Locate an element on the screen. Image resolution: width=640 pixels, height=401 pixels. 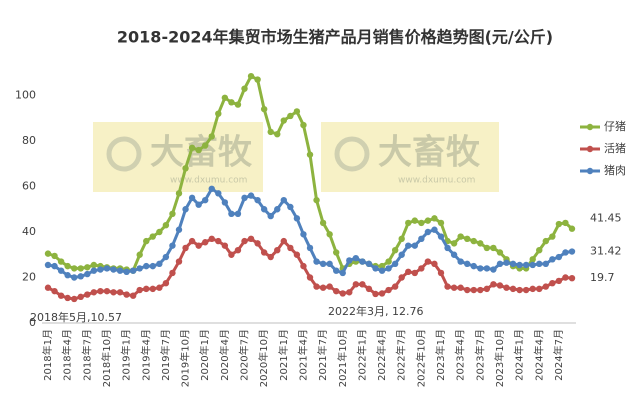
chart-title: 2018-2024年集贸市场生猪产品月销售价格趋势图(元/公斤) is located at coordinates (335, 37).